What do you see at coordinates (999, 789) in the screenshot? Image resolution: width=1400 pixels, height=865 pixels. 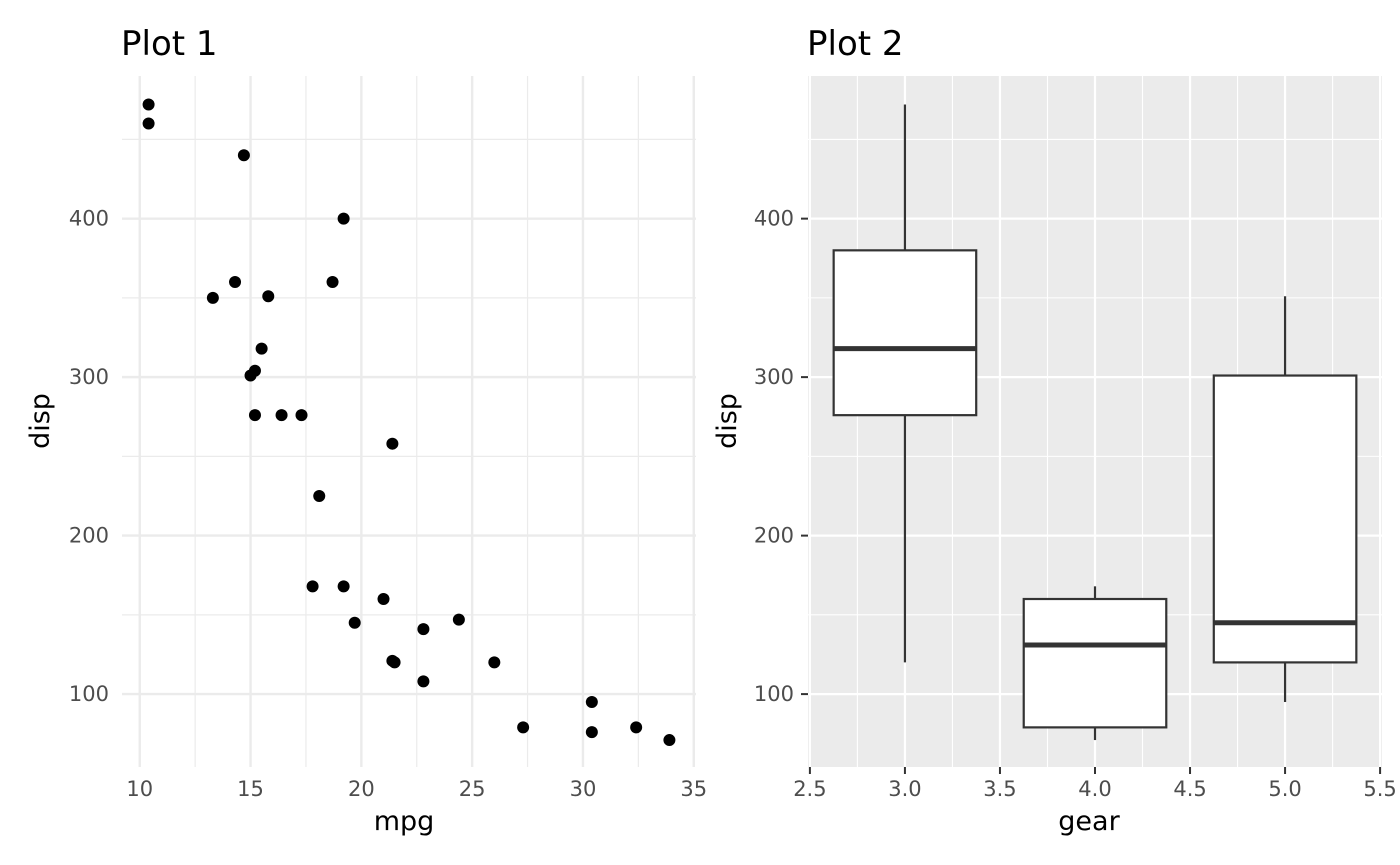 I see `plot-2-x-tick-label: 3.5` at bounding box center [999, 789].